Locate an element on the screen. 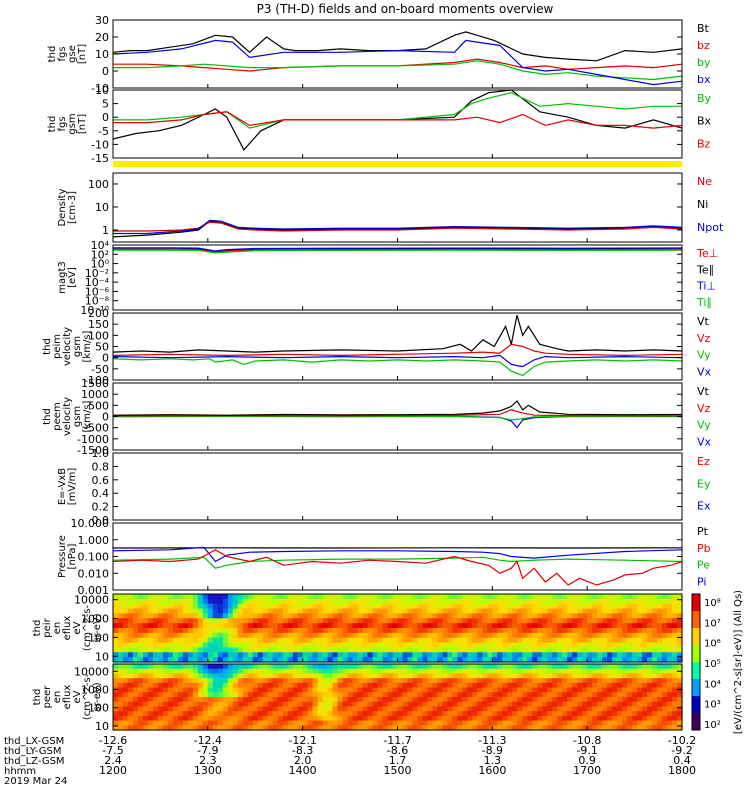 The width and height of the screenshot is (750, 800). legend-entry: bz is located at coordinates (703, 45).